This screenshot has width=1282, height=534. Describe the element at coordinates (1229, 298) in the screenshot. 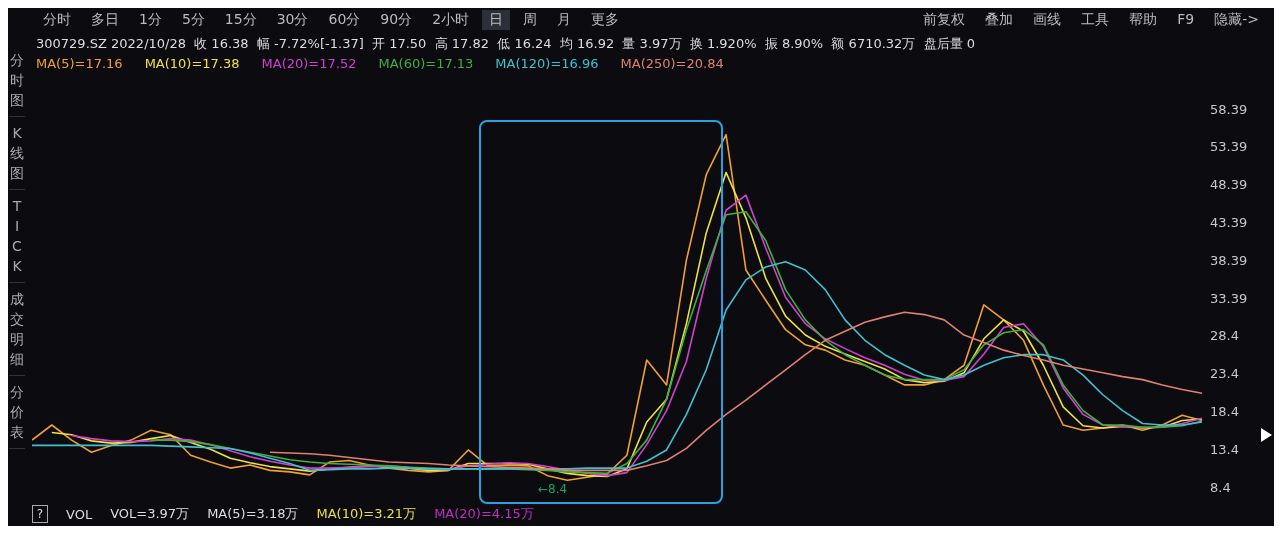

I see `y-tick-label: 33.39` at that location.